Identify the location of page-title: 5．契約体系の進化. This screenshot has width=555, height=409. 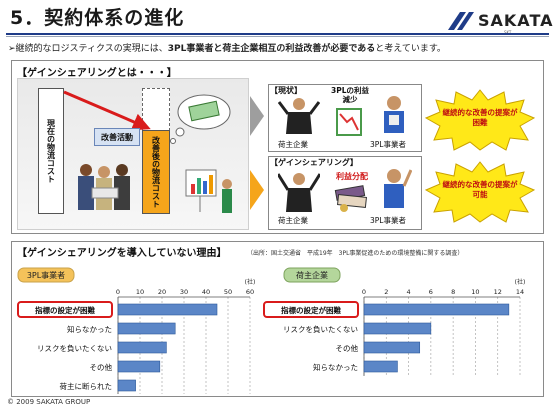
(97, 18).